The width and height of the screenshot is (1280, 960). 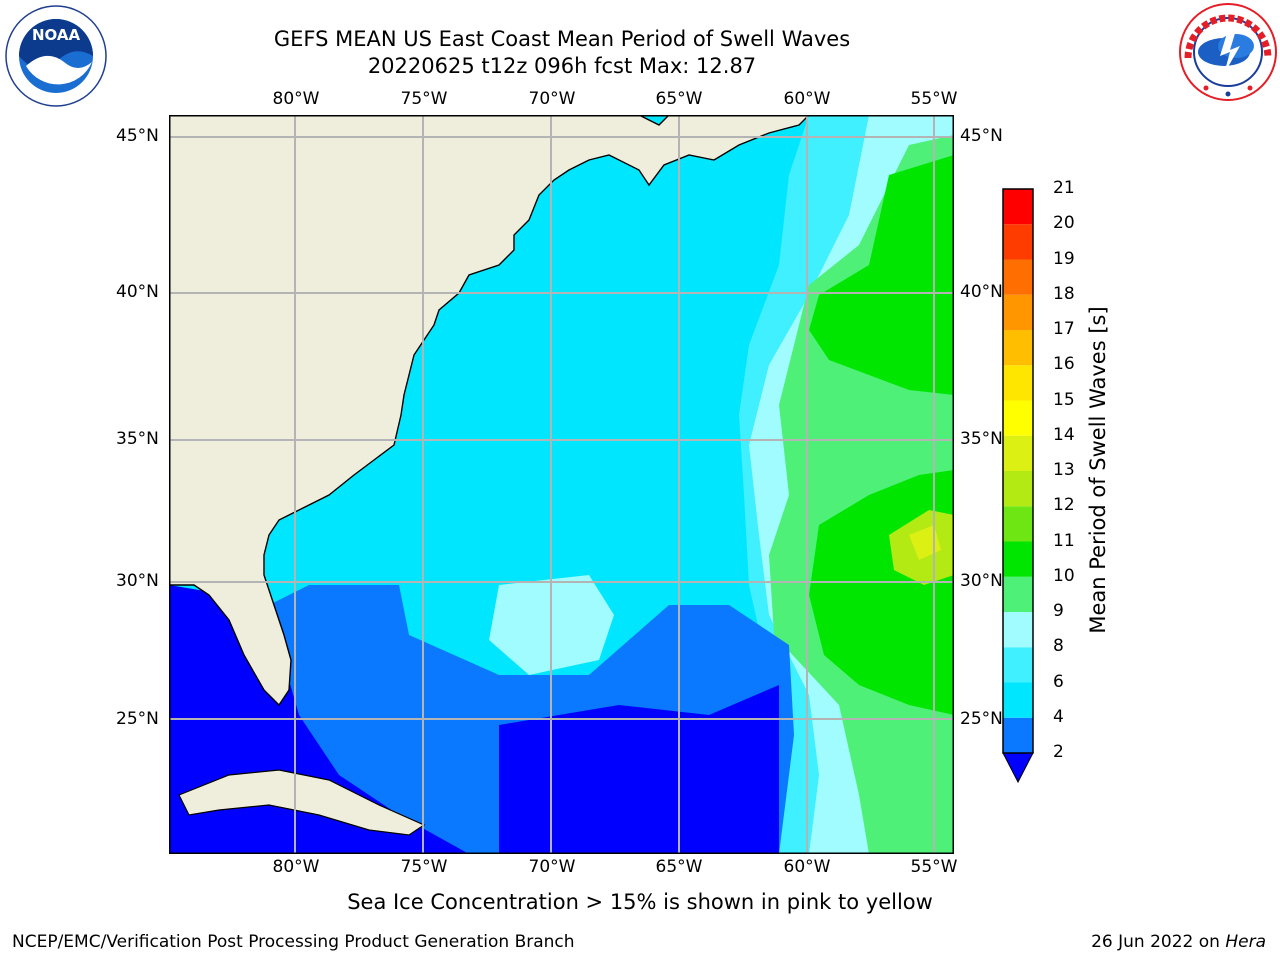 I want to click on lon-label-bottom-65w: 65°W, so click(x=679, y=867).